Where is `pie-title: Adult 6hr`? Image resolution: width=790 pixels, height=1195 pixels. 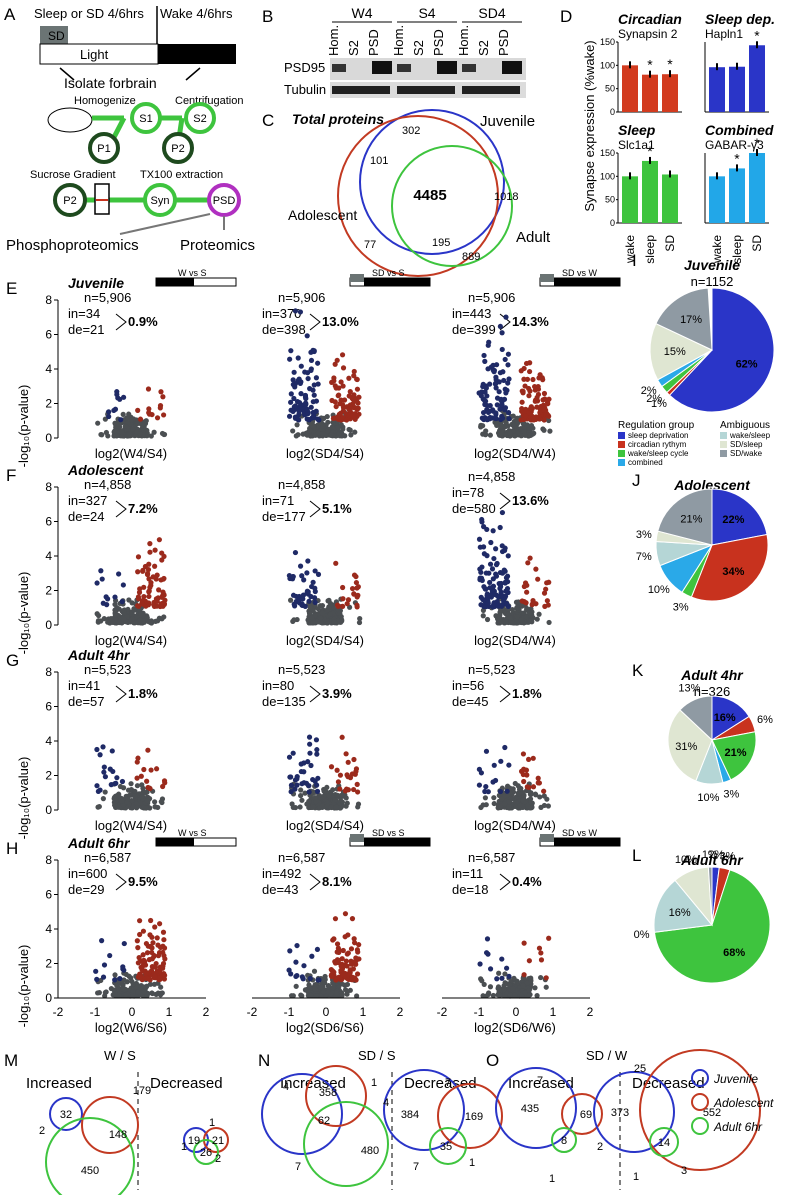 pie-title: Adult 6hr is located at coordinates (712, 860).